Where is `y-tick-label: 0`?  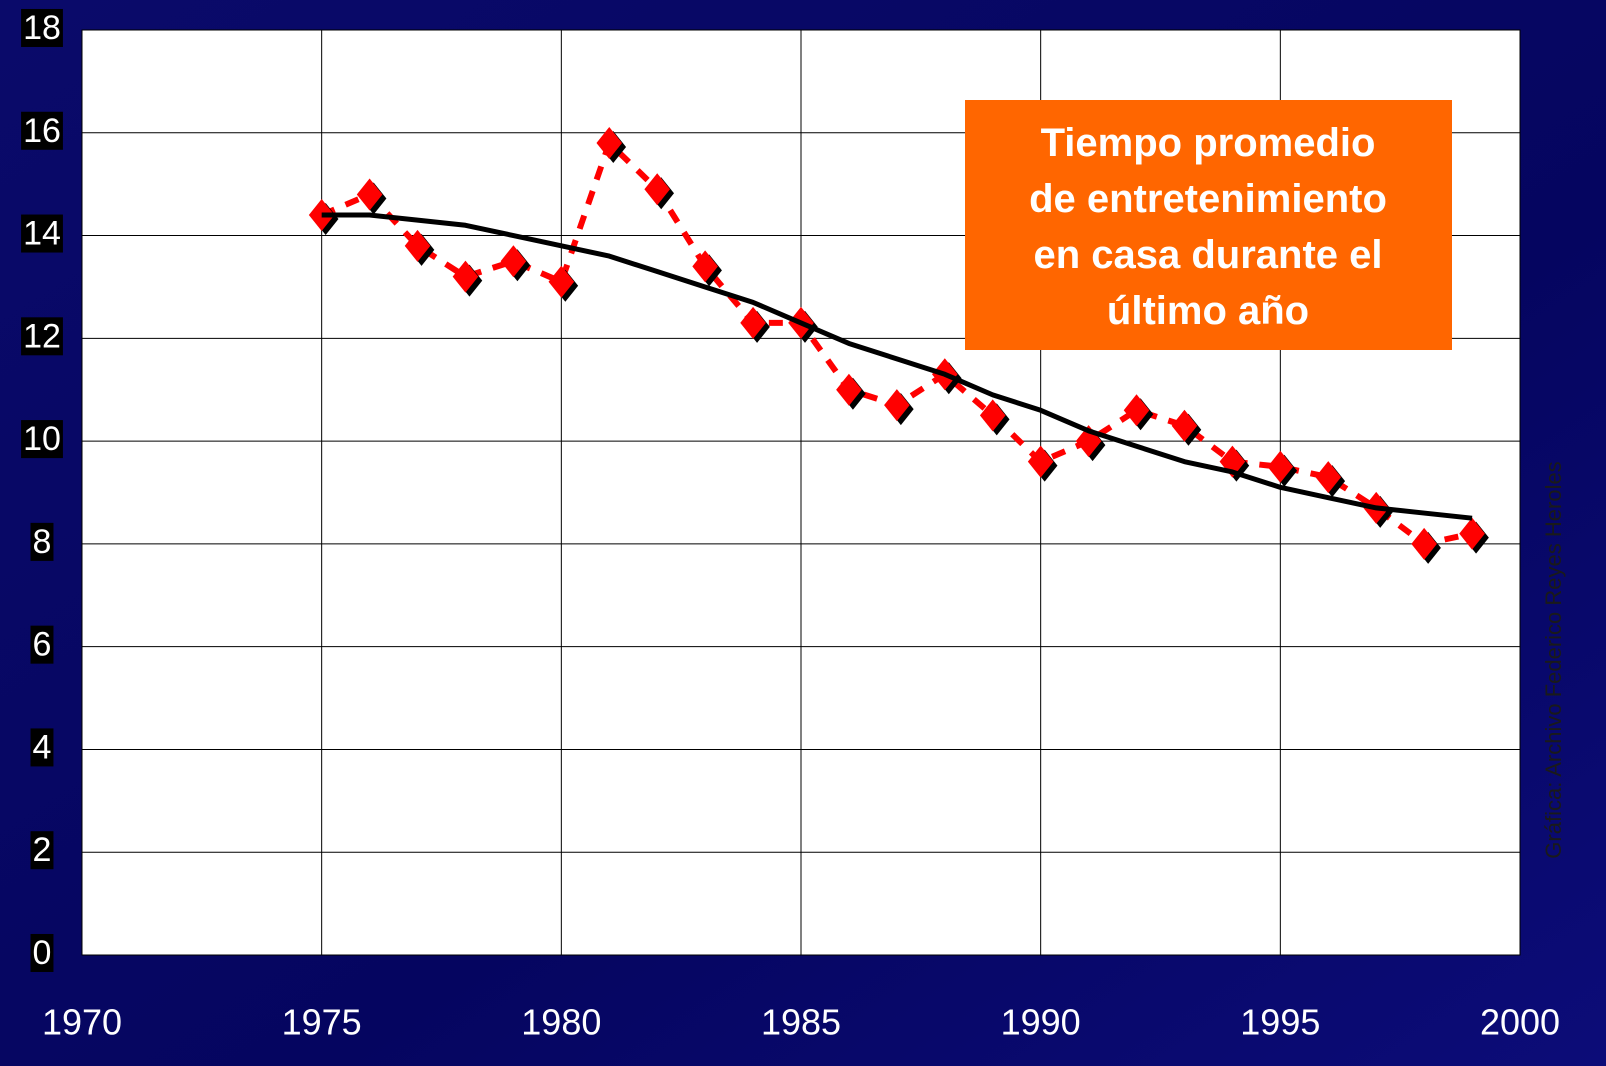 y-tick-label: 0 is located at coordinates (42, 953).